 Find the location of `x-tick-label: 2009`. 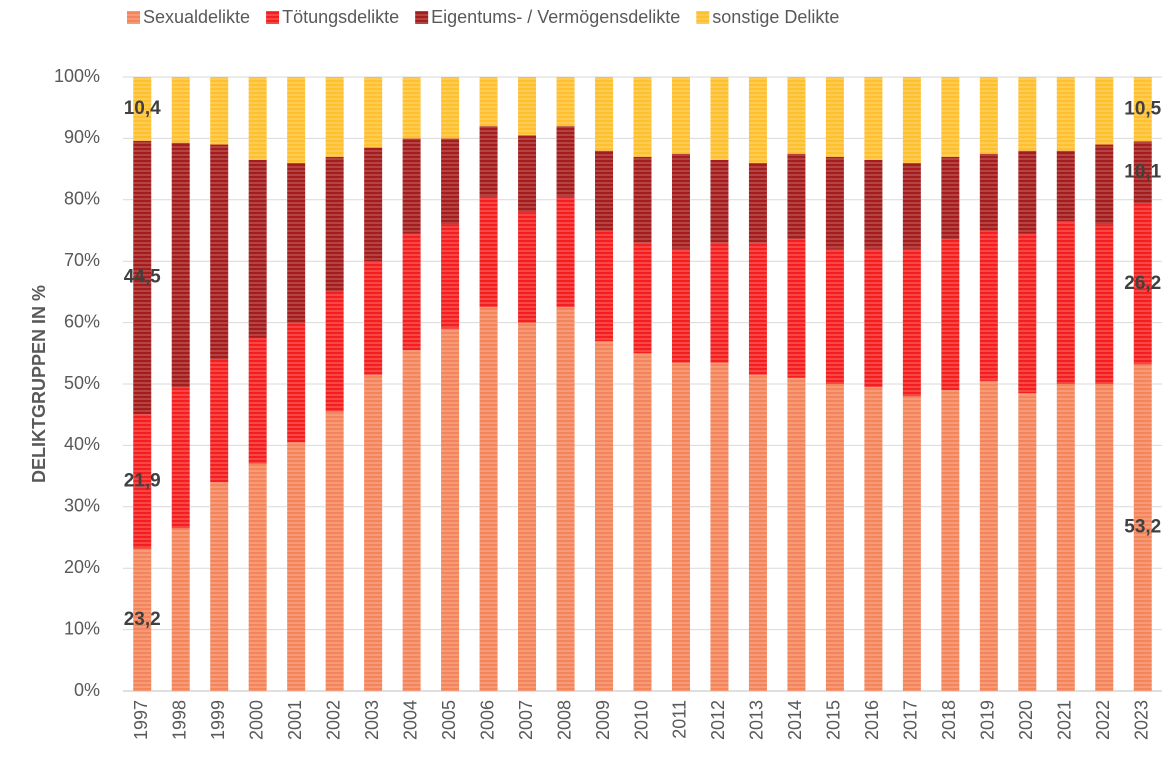

x-tick-label: 2009 is located at coordinates (603, 720).